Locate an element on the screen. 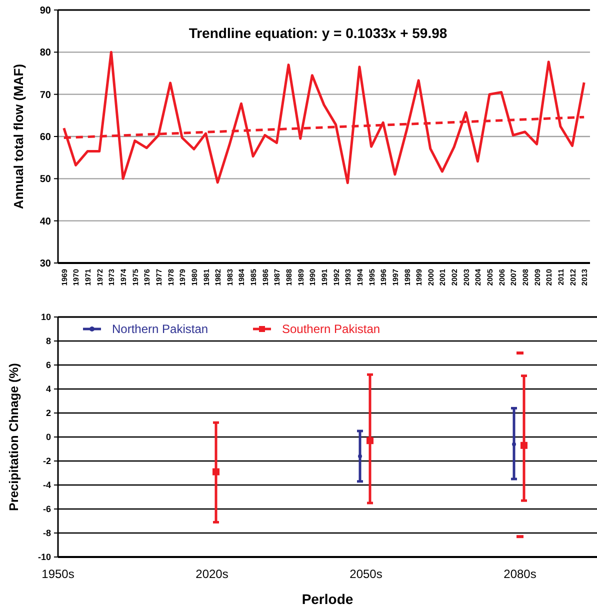 The image size is (597, 607). y-tick-label: -8 is located at coordinates (46, 533).